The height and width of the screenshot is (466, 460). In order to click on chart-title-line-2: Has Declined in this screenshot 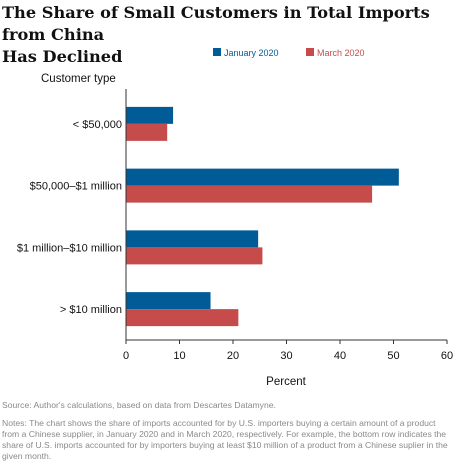, I will do `click(62, 56)`.